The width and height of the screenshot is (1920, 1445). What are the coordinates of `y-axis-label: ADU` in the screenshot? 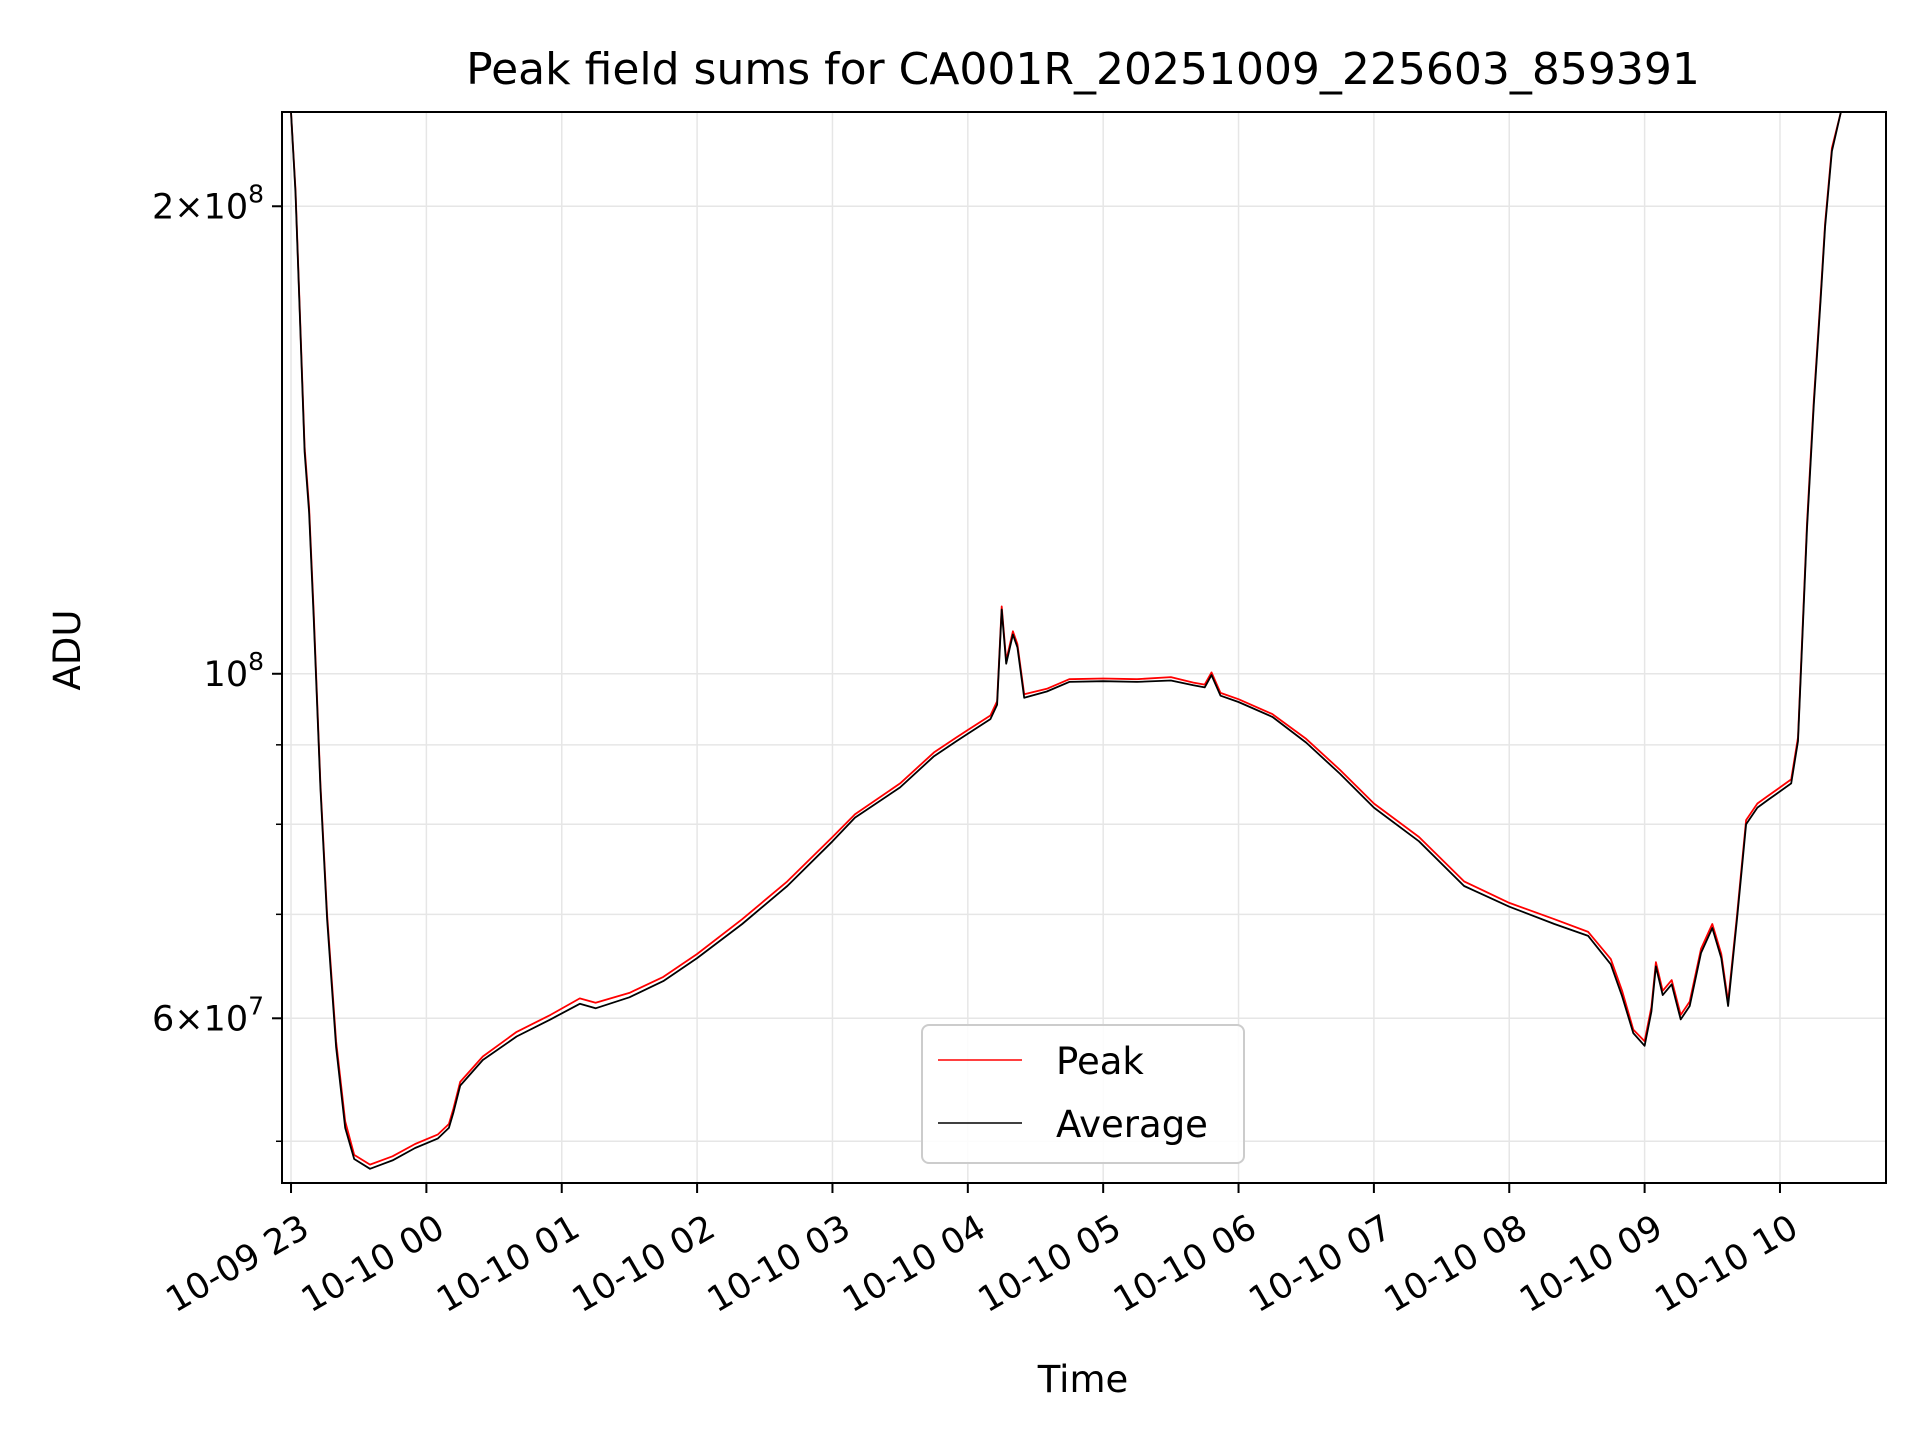 It's located at (67, 650).